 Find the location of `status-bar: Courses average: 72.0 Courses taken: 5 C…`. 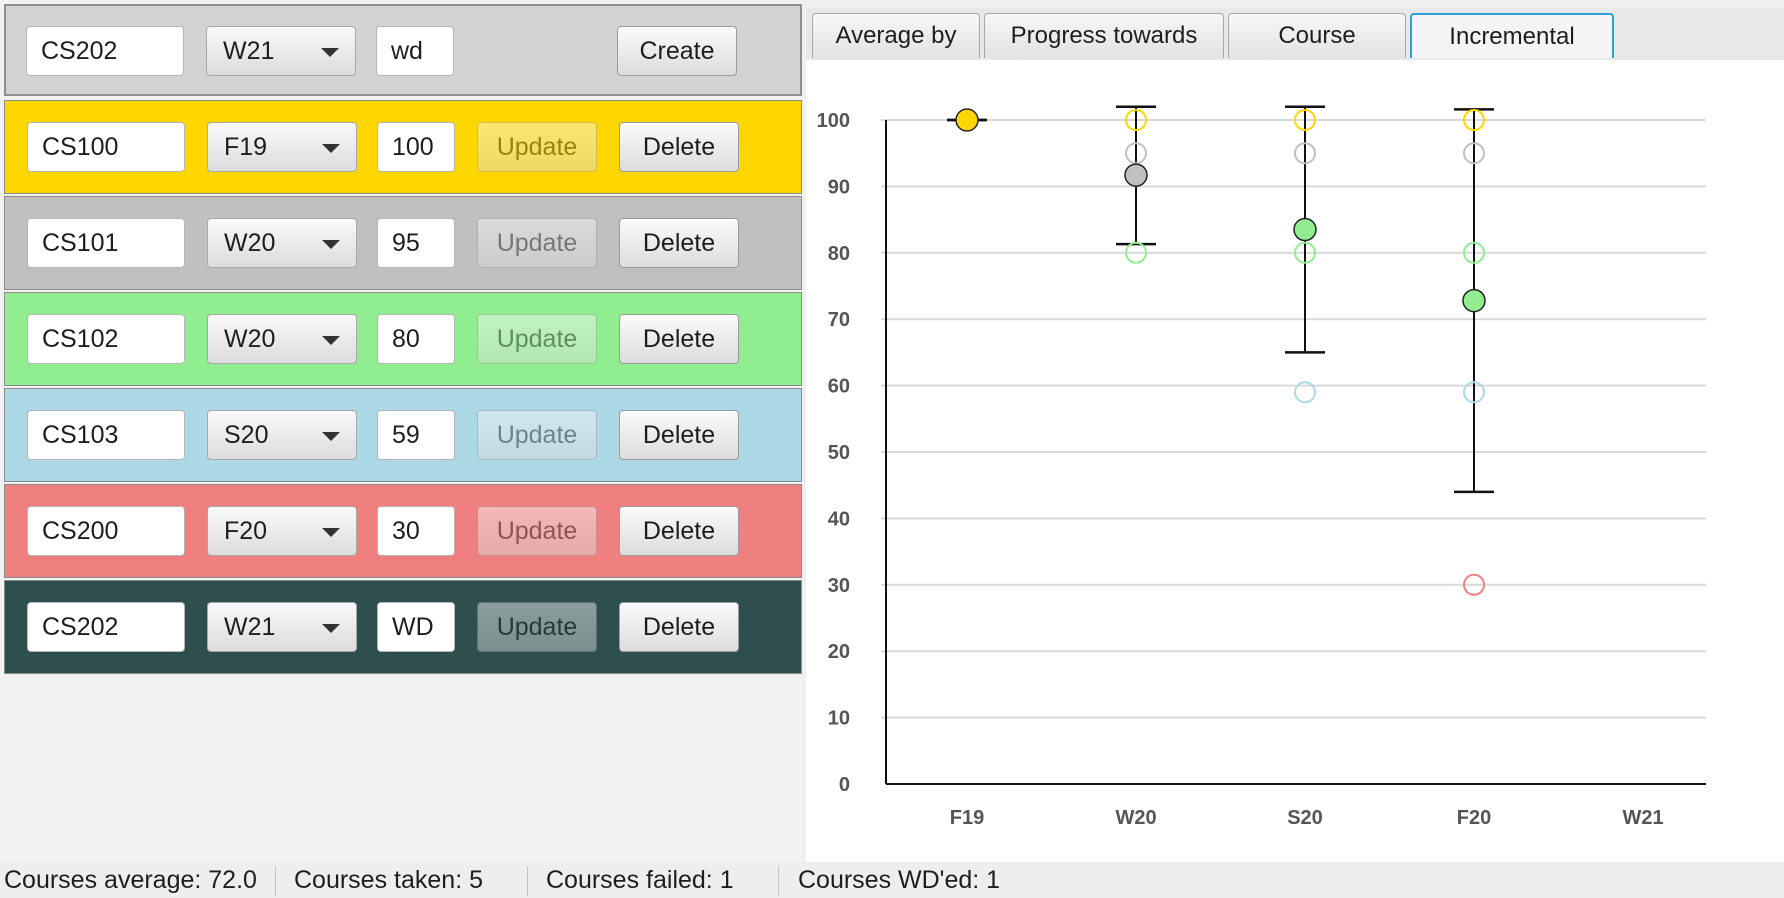

status-bar: Courses average: 72.0 Courses taken: 5 C… is located at coordinates (892, 880).